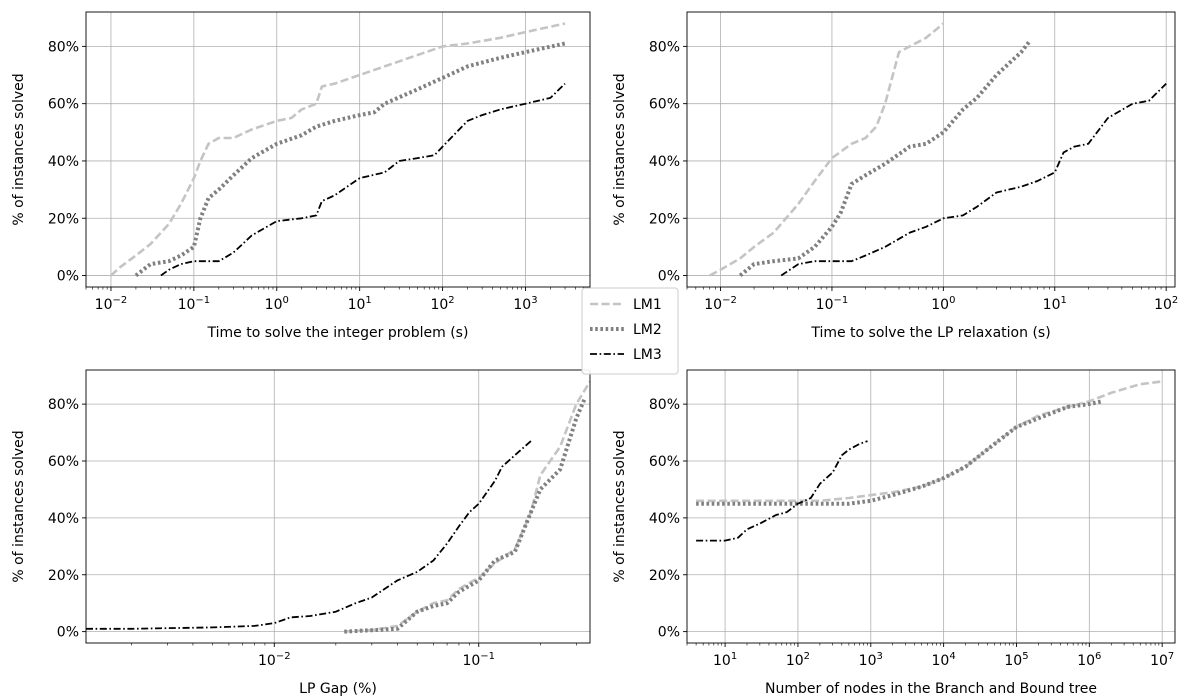  I want to click on legend: LM1 LM2 LM3, so click(630, 331).